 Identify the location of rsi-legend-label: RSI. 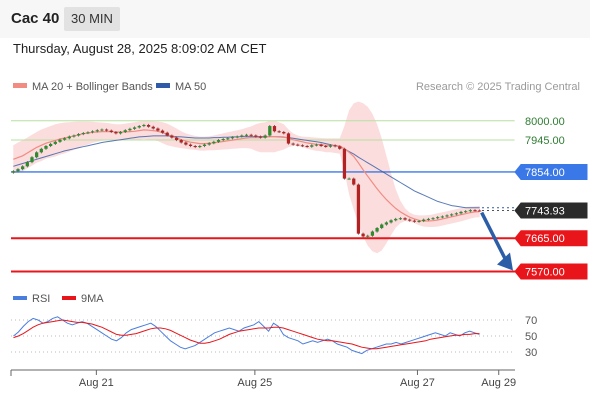
(41, 299).